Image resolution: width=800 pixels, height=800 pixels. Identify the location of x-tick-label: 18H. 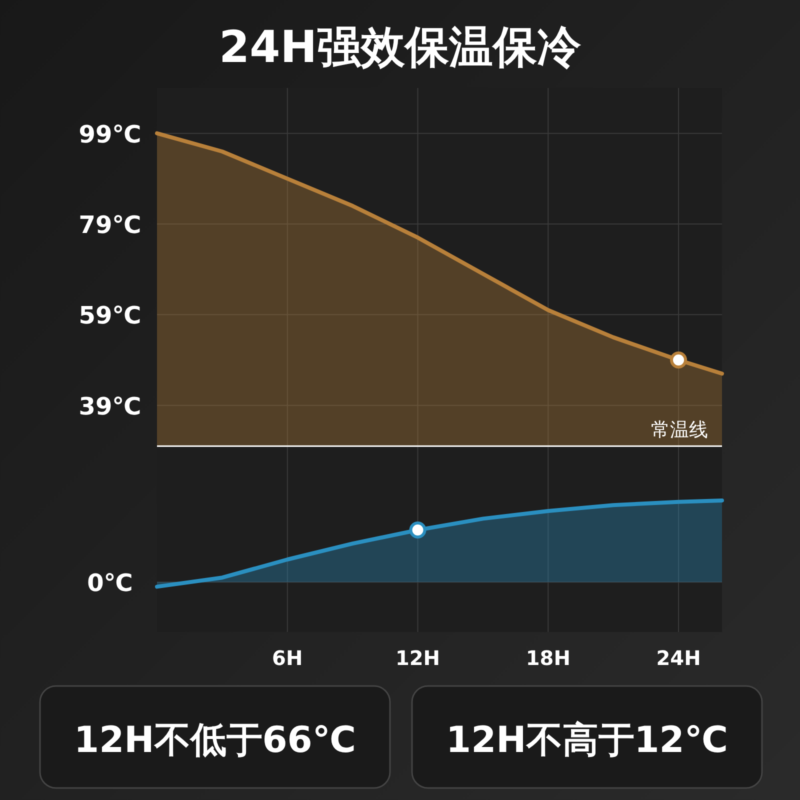
(548, 658).